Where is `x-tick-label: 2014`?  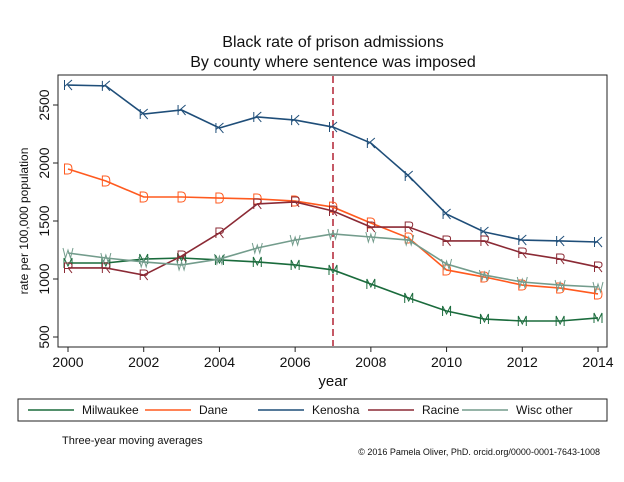 x-tick-label: 2014 is located at coordinates (597, 362).